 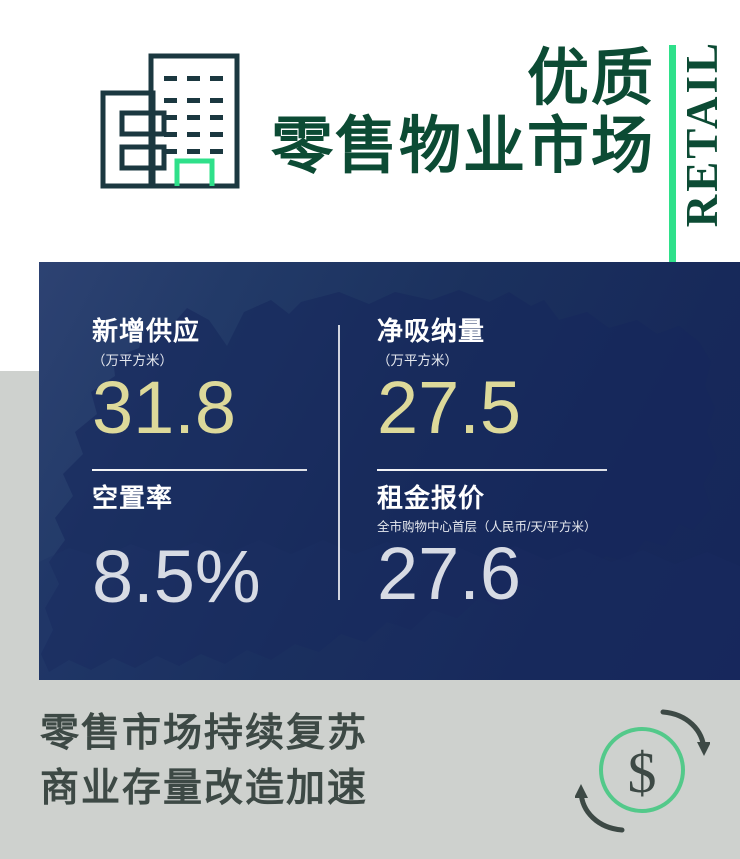 What do you see at coordinates (176, 576) in the screenshot?
I see `stat-value-vacancy: 8.5%` at bounding box center [176, 576].